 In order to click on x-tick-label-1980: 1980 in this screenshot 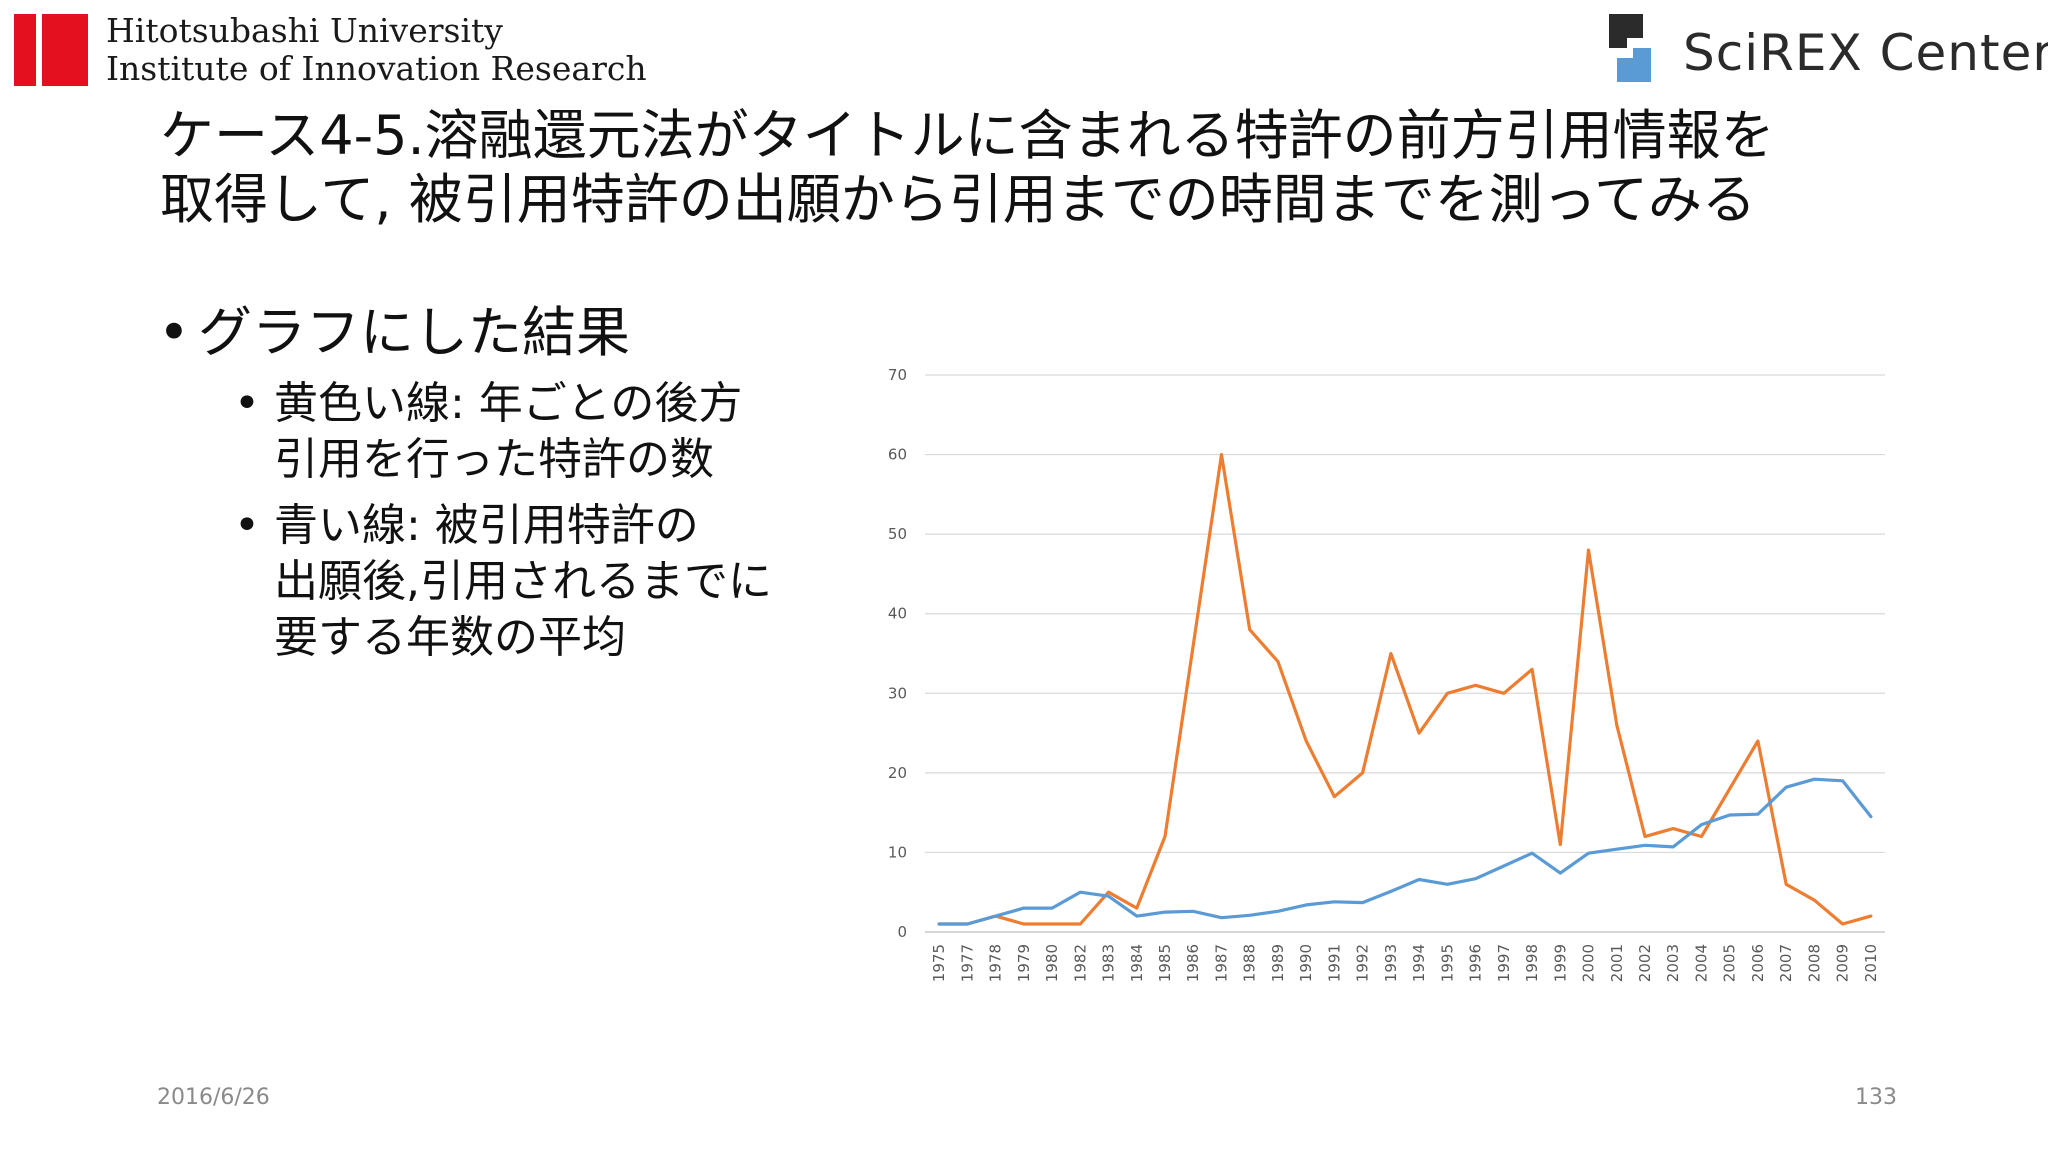, I will do `click(1052, 963)`.